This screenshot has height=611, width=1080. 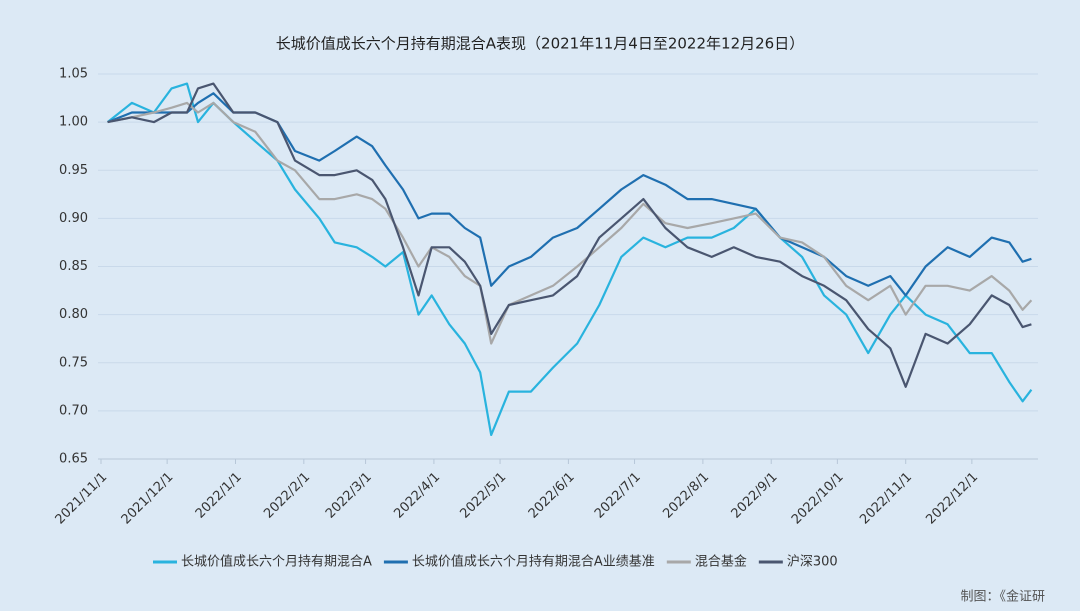 I want to click on legend-label: 长城价值成长六个月持有期混合A, so click(x=276, y=562).